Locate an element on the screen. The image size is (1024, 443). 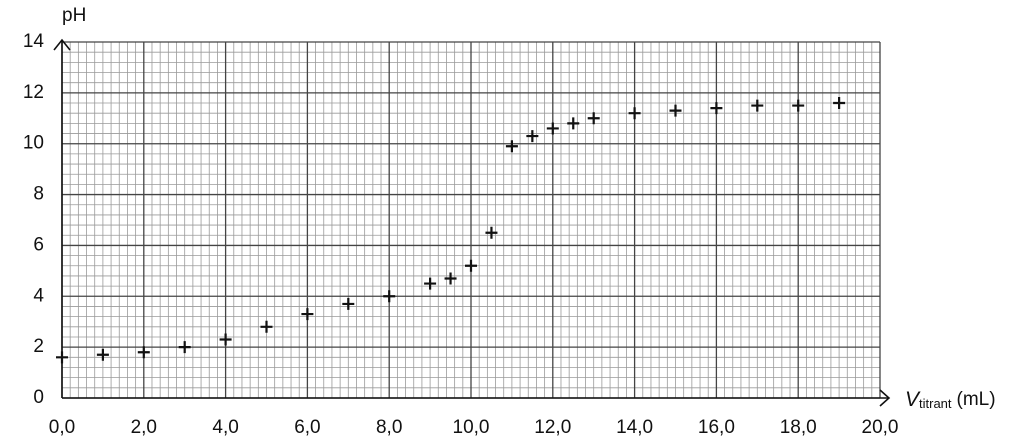
x-tick-label: 12,0 is located at coordinates (552, 427).